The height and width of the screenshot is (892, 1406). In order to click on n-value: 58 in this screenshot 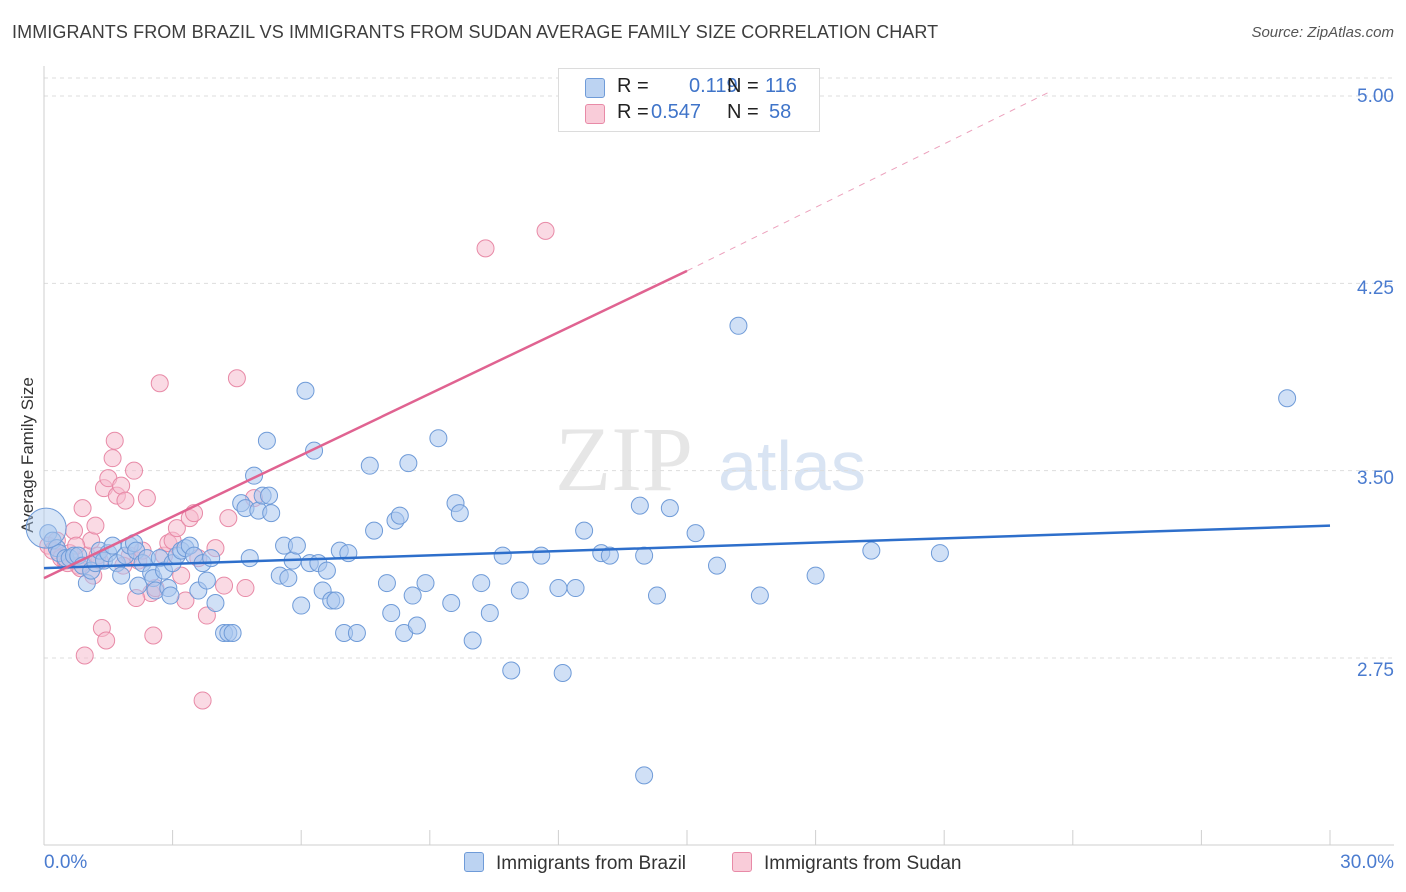, I will do `click(780, 112)`.